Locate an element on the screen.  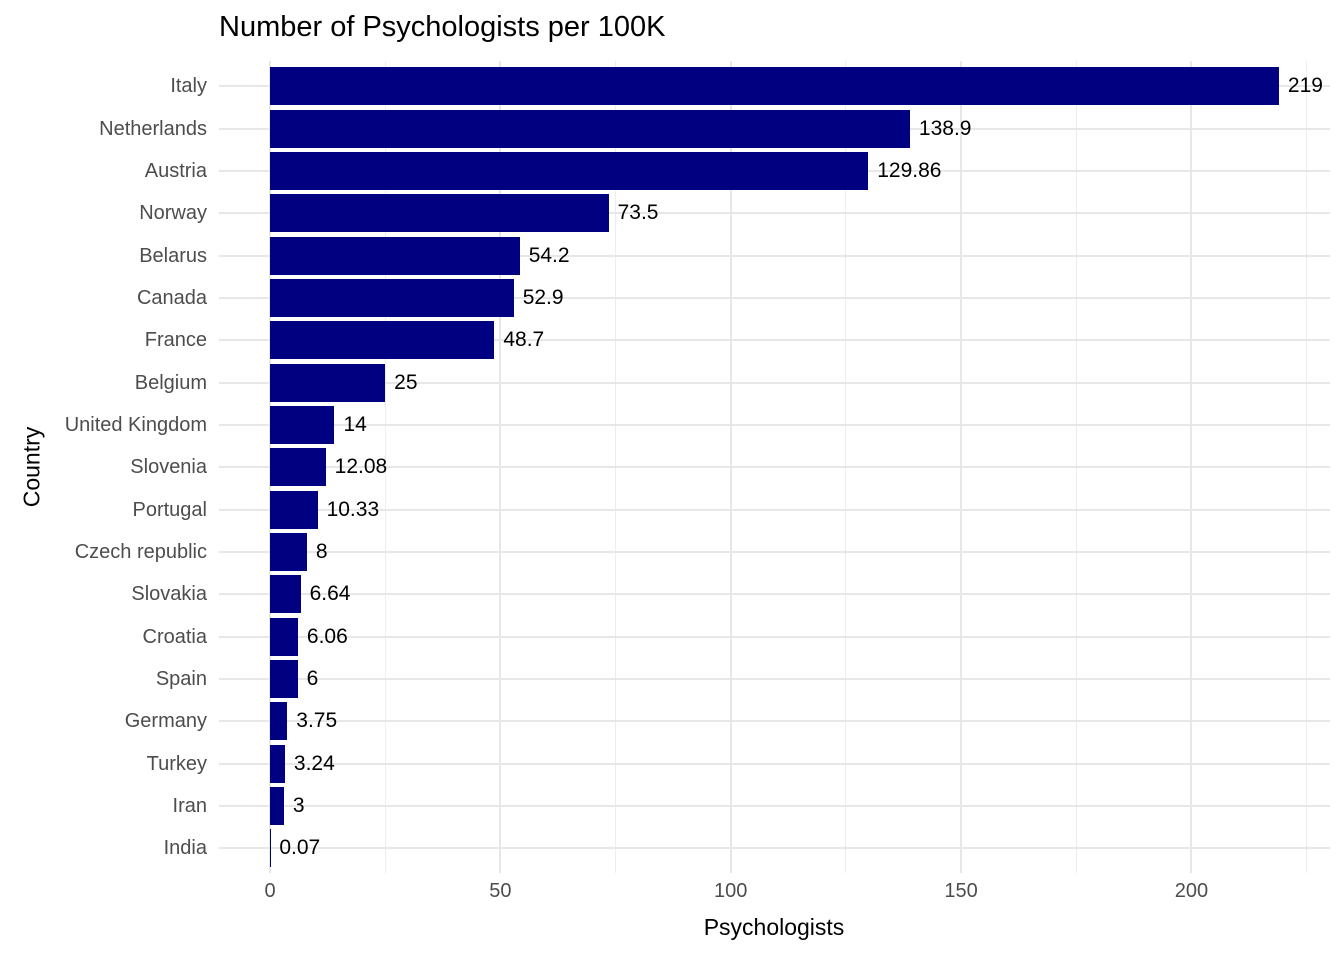
bar-value-label: 8 is located at coordinates (321, 551).